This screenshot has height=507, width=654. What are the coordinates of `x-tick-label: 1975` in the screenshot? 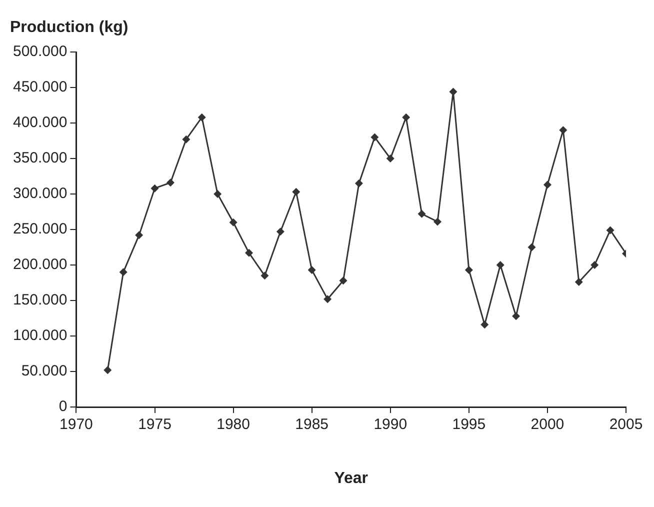 It's located at (155, 425).